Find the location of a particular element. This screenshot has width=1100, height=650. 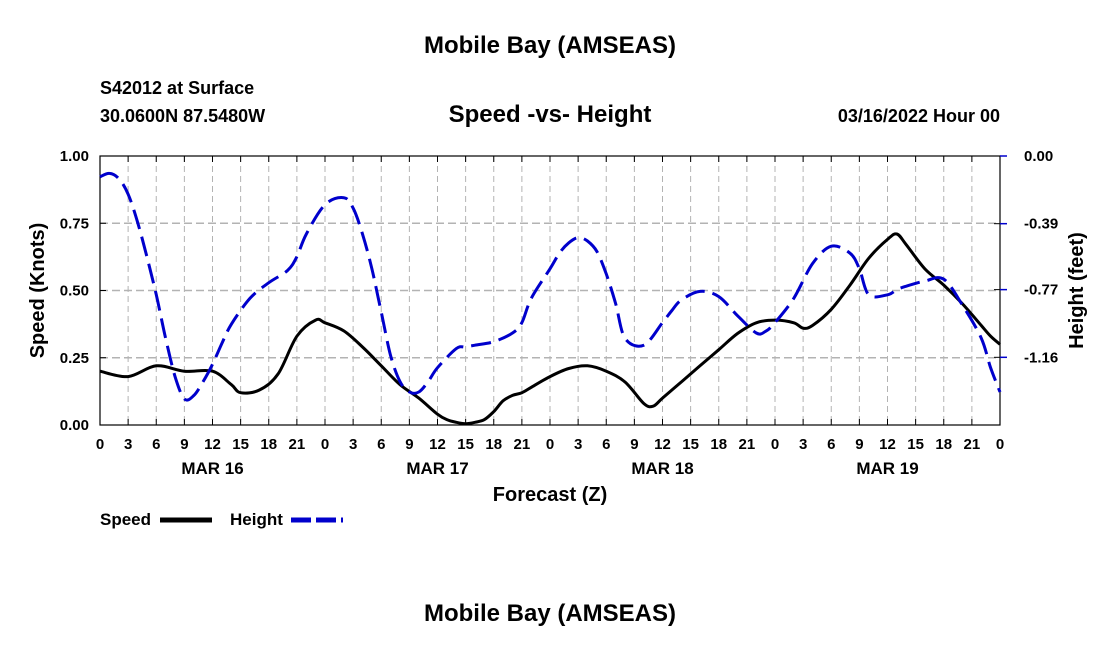

y2-tick-label: -0.77 is located at coordinates (1041, 290).